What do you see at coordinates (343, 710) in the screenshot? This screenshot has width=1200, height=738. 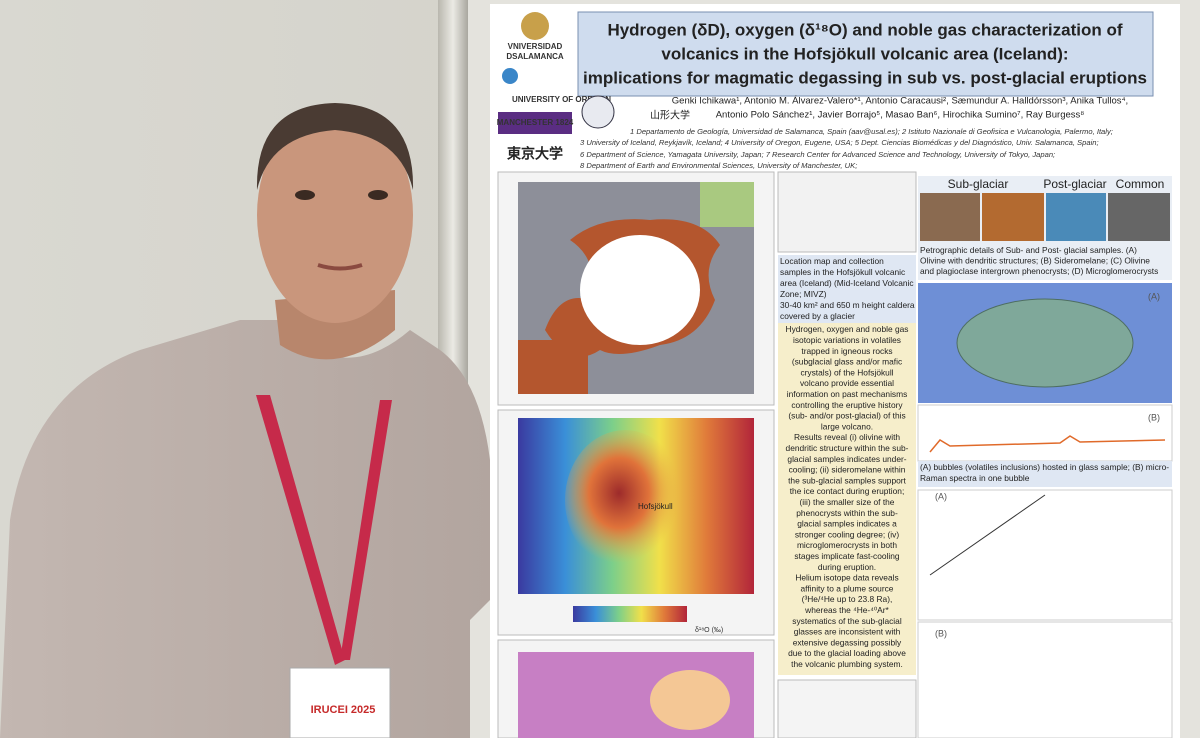 I see `badge-text: IRUCEI 2025` at bounding box center [343, 710].